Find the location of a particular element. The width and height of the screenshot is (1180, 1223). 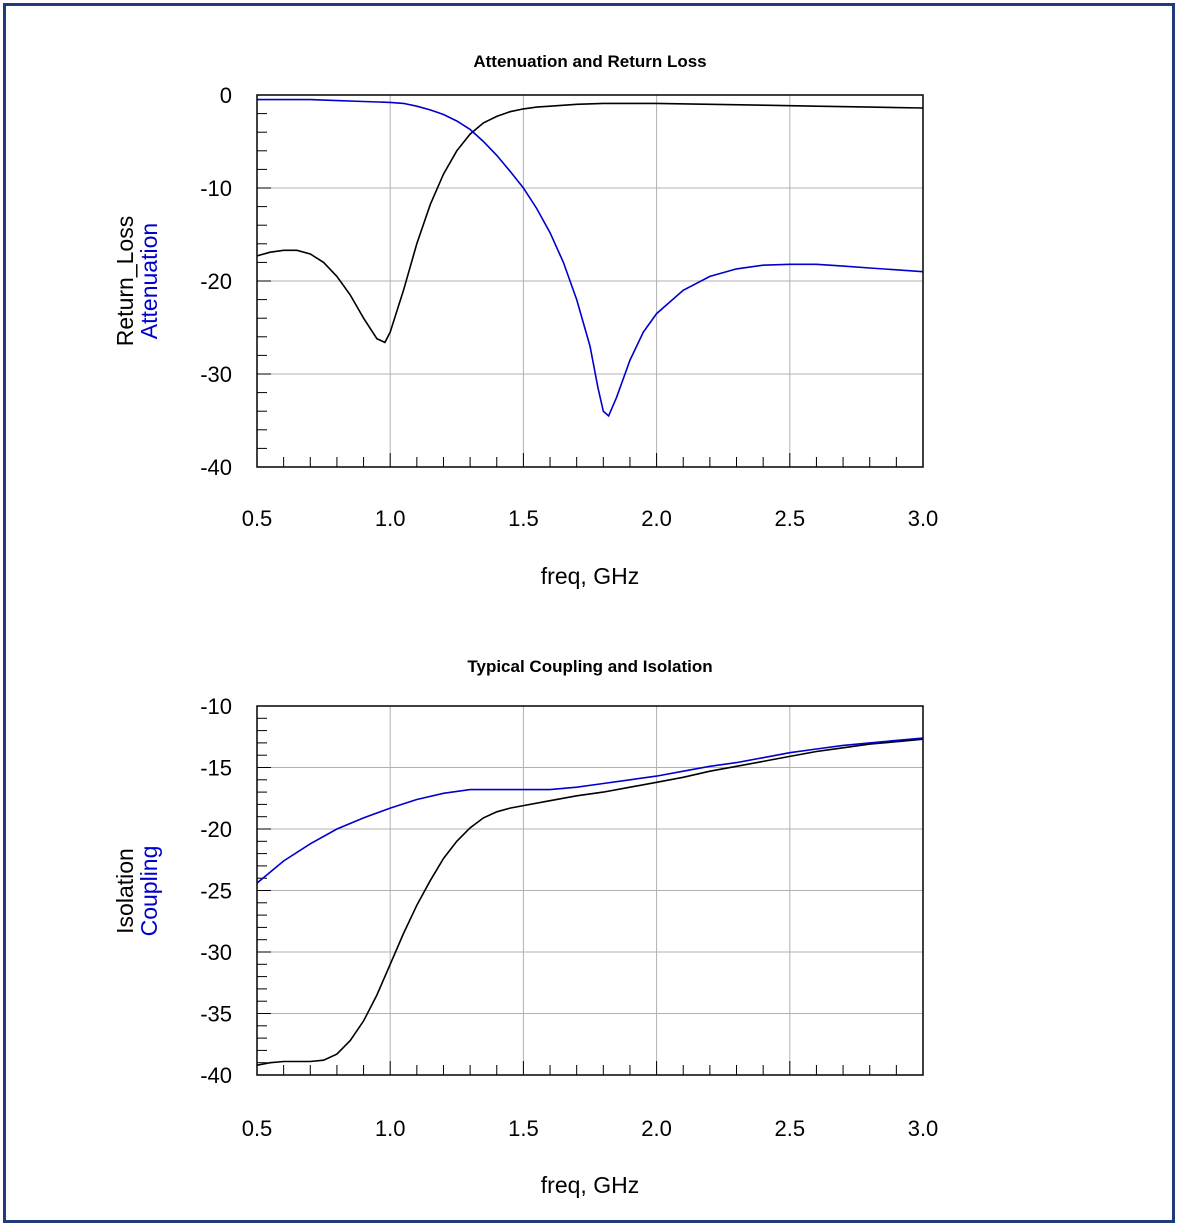

y-axis-label: Isolation is located at coordinates (125, 891).